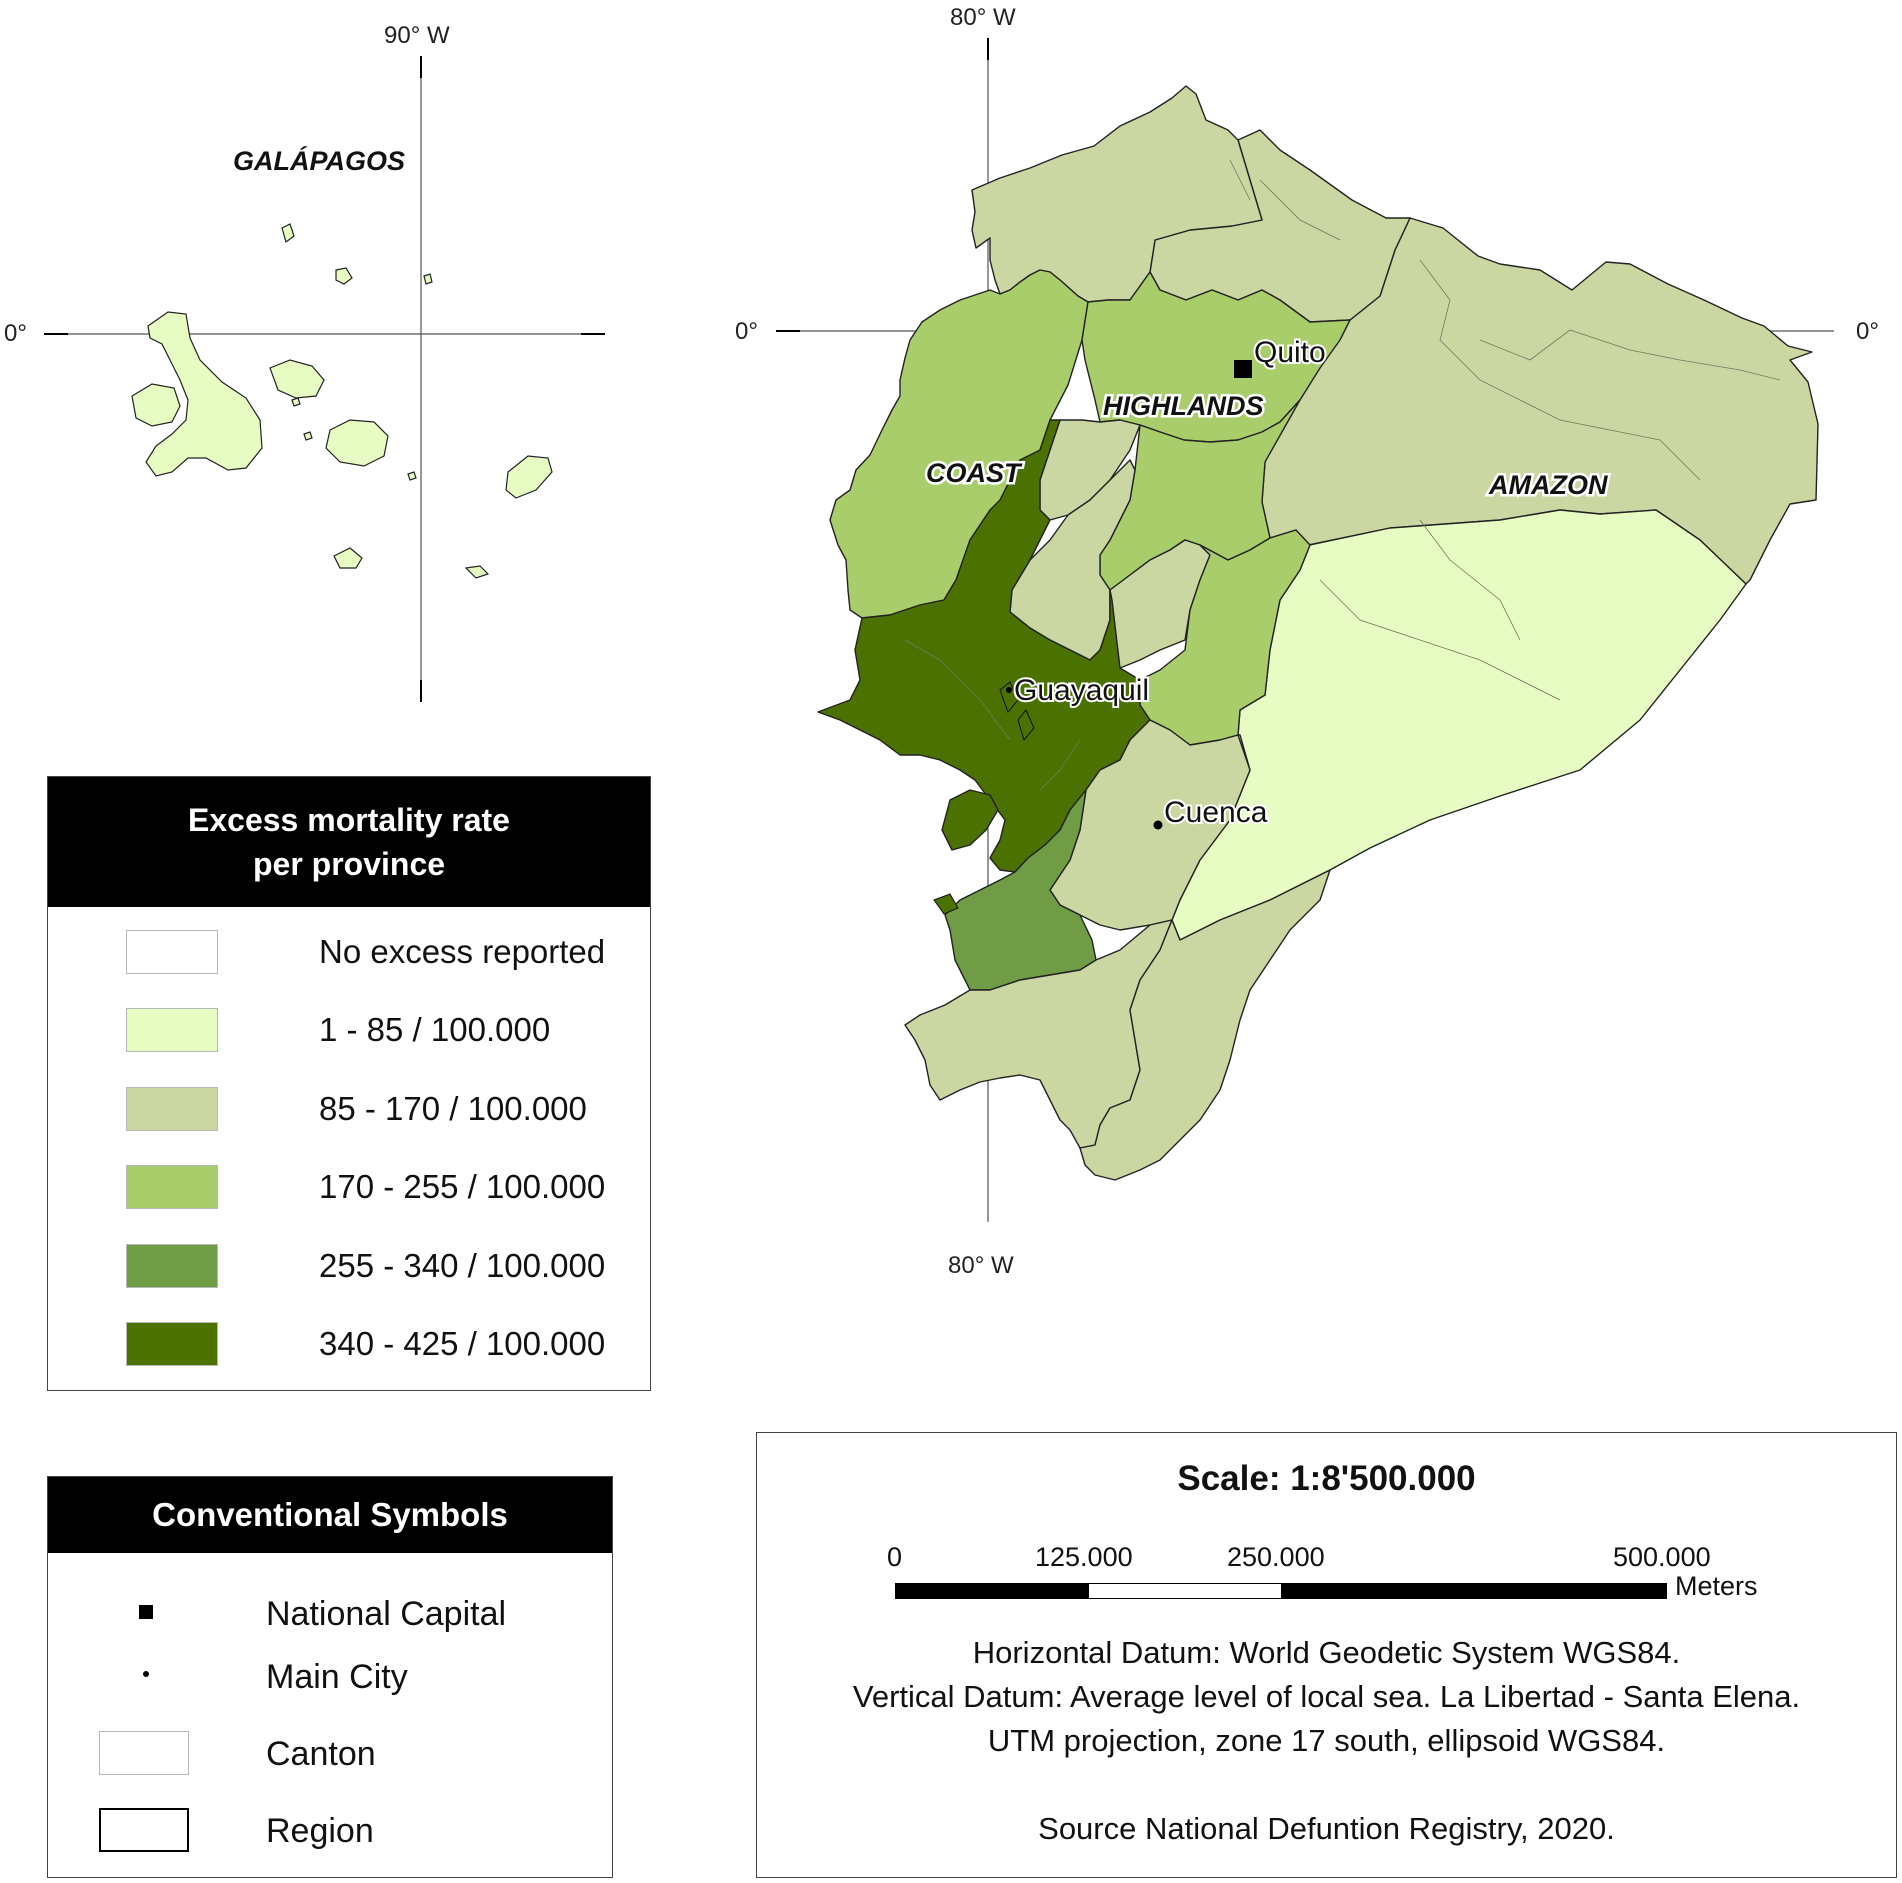  What do you see at coordinates (970, 820) in the screenshot?
I see `puna-island` at bounding box center [970, 820].